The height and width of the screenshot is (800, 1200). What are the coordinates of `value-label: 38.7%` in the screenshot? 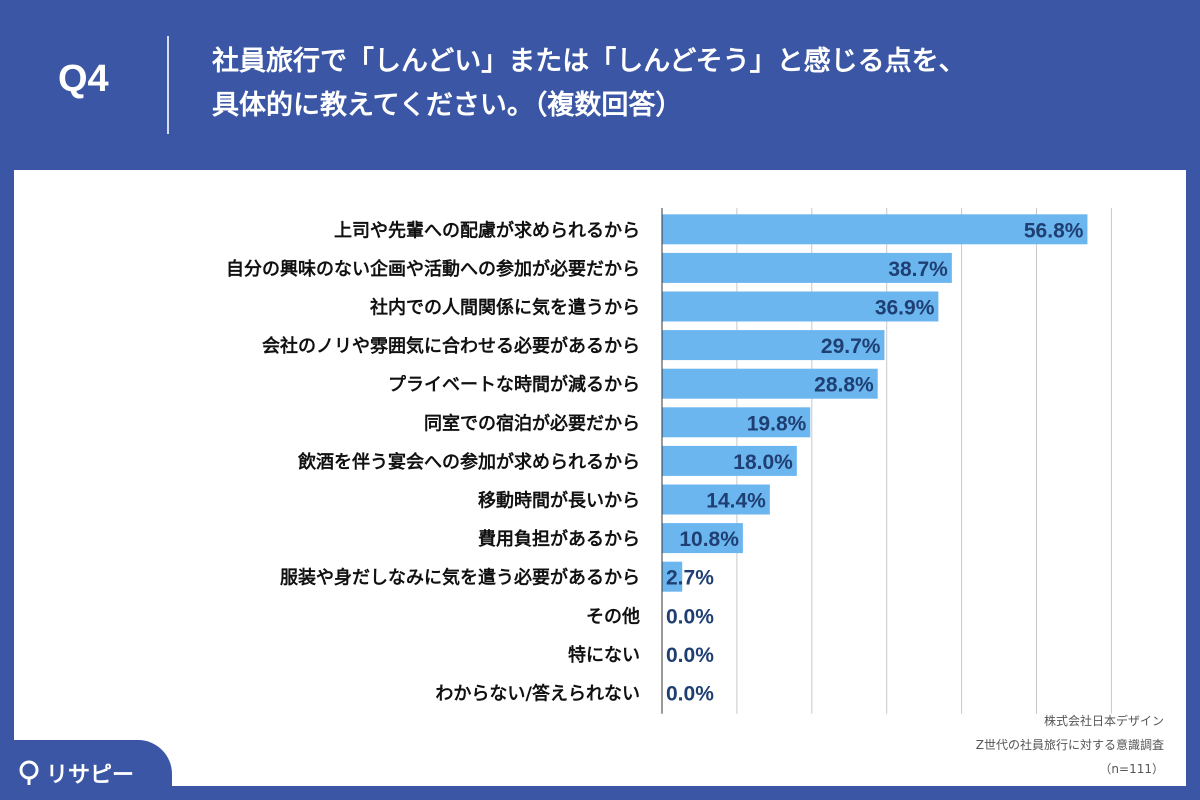 It's located at (918, 269).